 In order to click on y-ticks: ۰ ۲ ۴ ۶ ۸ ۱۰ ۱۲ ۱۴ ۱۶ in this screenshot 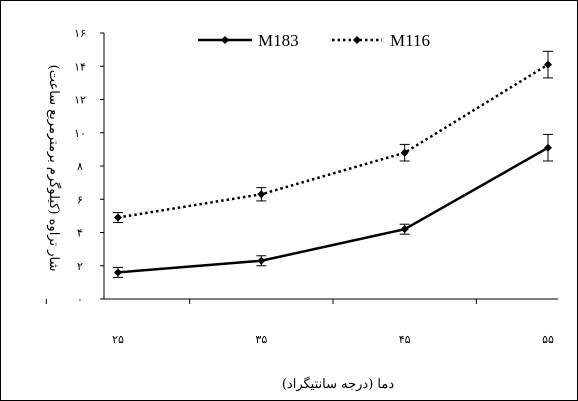, I will do `click(89, 166)`.